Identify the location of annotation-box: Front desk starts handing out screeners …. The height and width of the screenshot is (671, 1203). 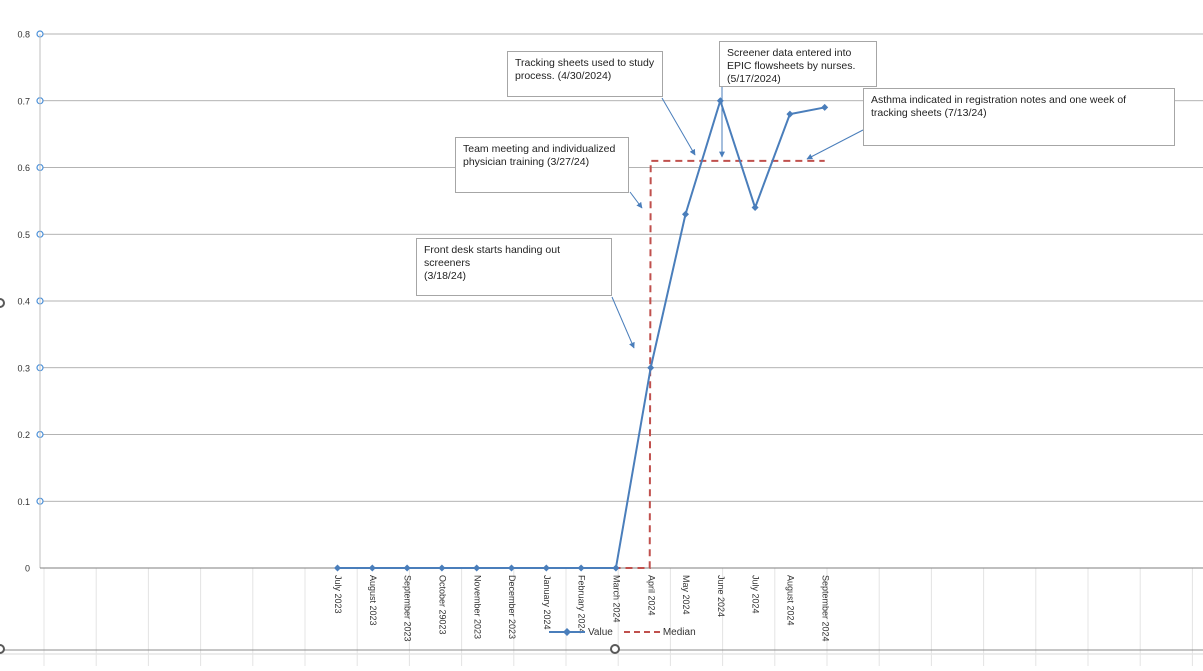
(514, 267).